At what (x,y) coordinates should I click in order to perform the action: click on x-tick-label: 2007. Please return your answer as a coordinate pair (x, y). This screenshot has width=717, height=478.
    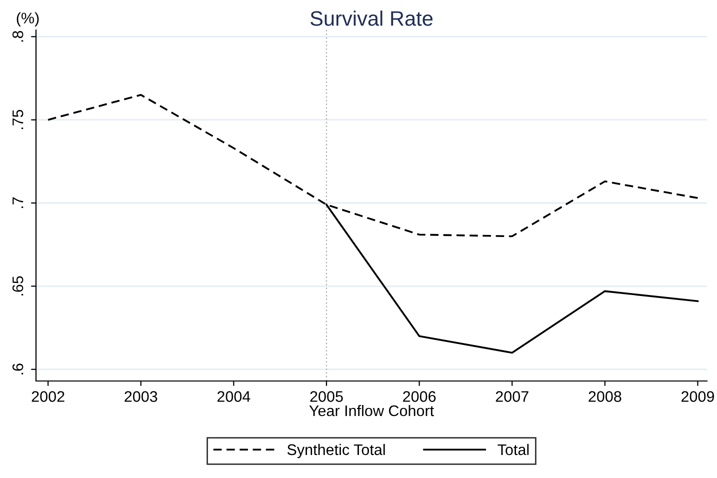
    Looking at the image, I should click on (512, 396).